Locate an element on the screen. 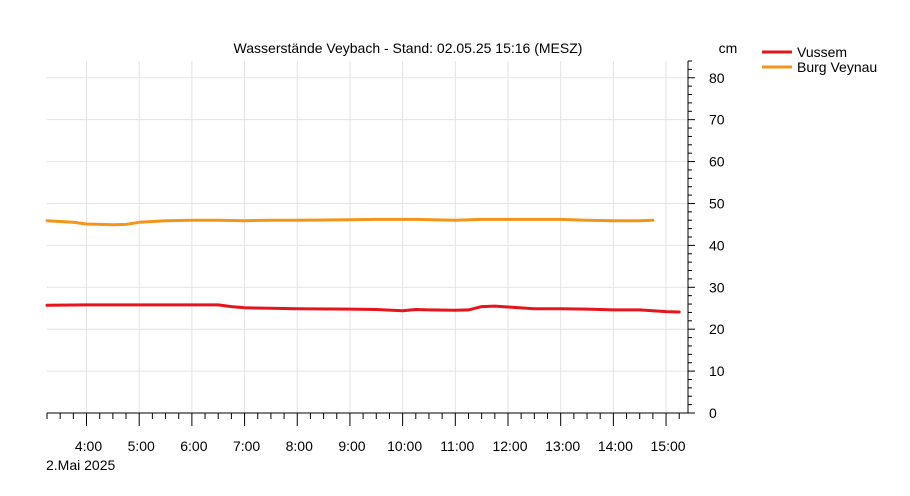  legend-item-vussem: Vussem is located at coordinates (804, 52).